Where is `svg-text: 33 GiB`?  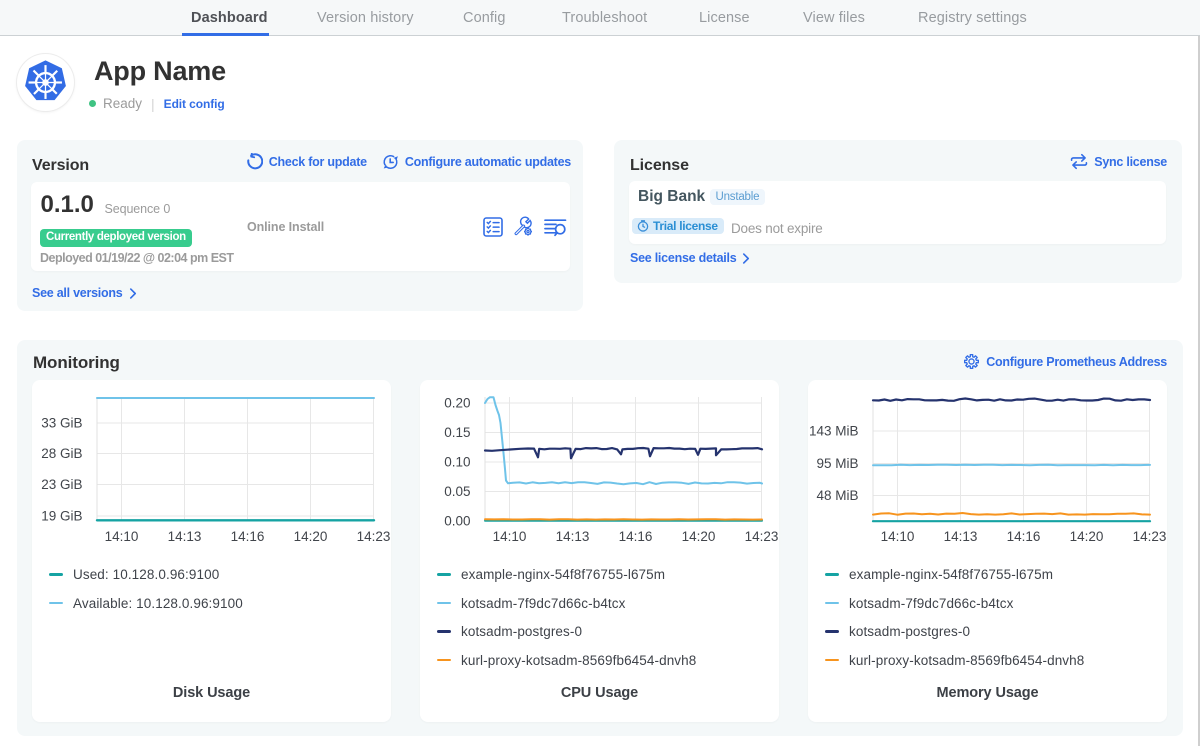 svg-text: 33 GiB is located at coordinates (61, 423).